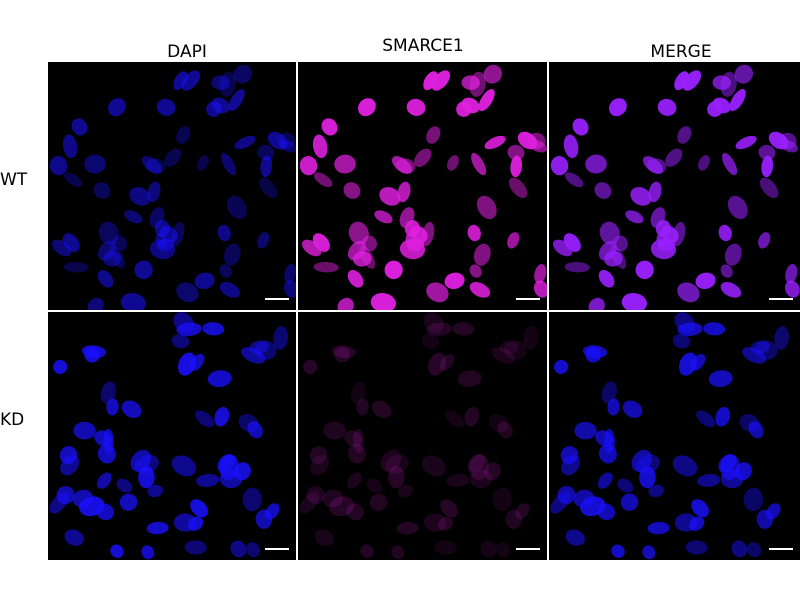 The height and width of the screenshot is (600, 800). I want to click on scale-bar, so click(277, 549).